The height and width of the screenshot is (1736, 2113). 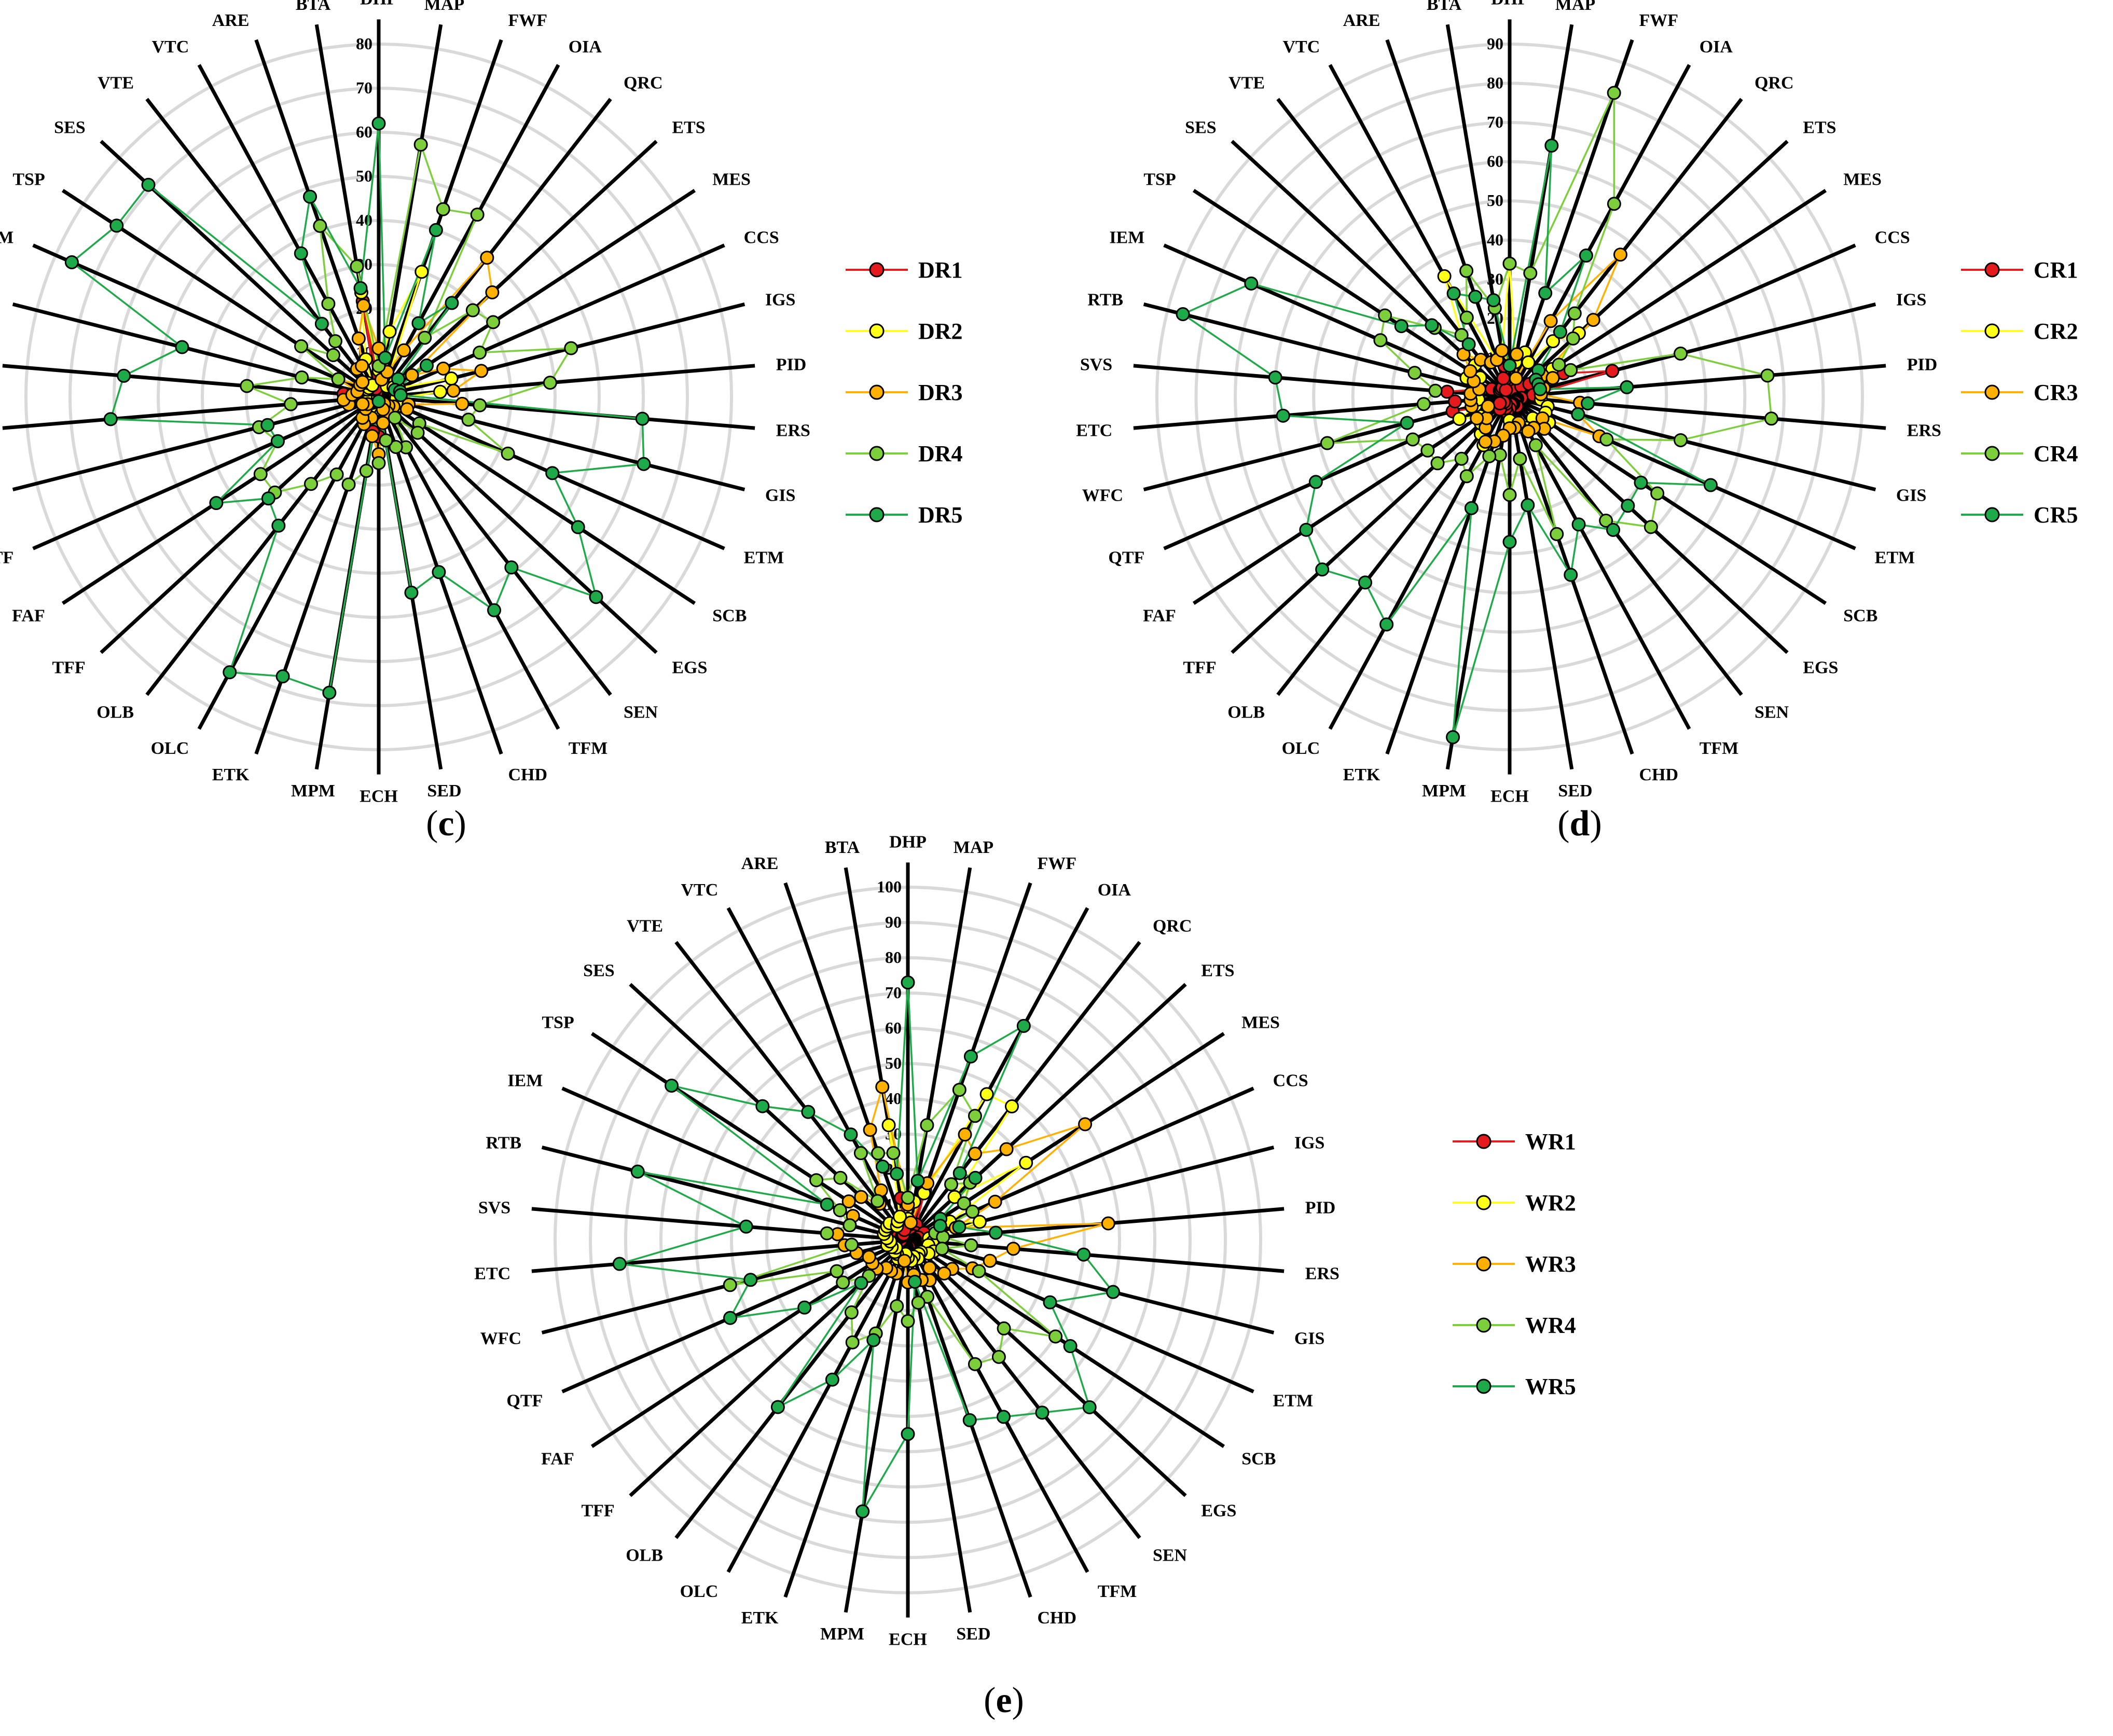 What do you see at coordinates (1309, 1142) in the screenshot?
I see `axis-label-igs: IGS` at bounding box center [1309, 1142].